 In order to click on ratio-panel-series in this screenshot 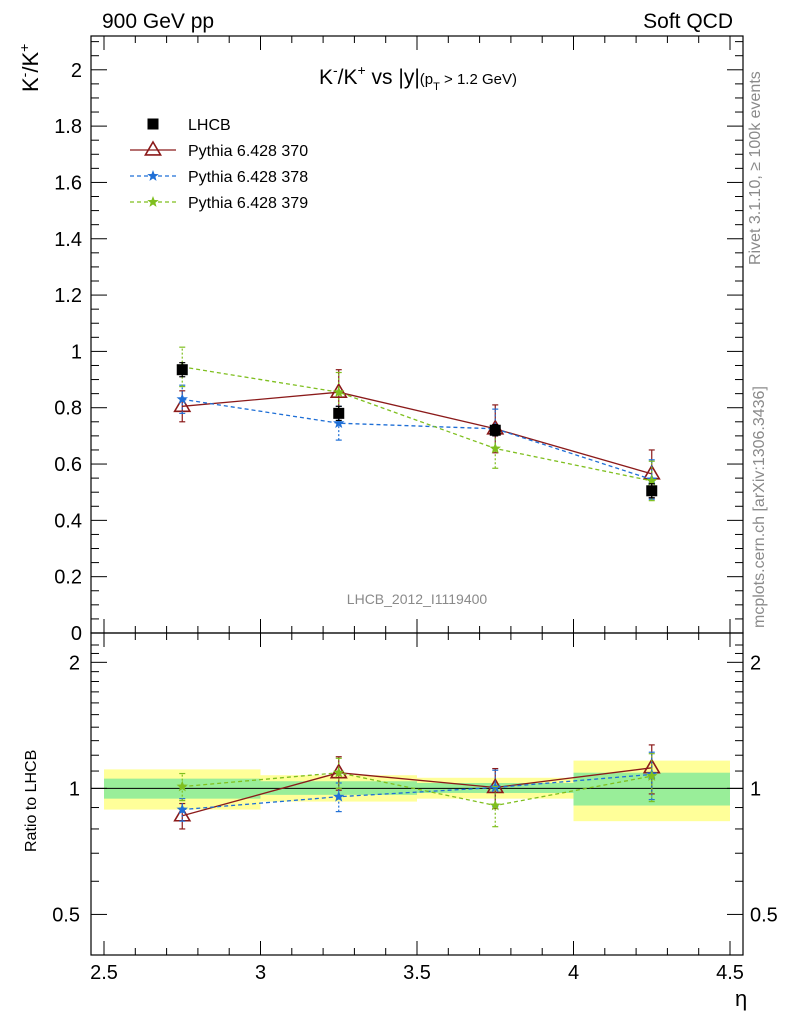, I will do `click(417, 787)`.